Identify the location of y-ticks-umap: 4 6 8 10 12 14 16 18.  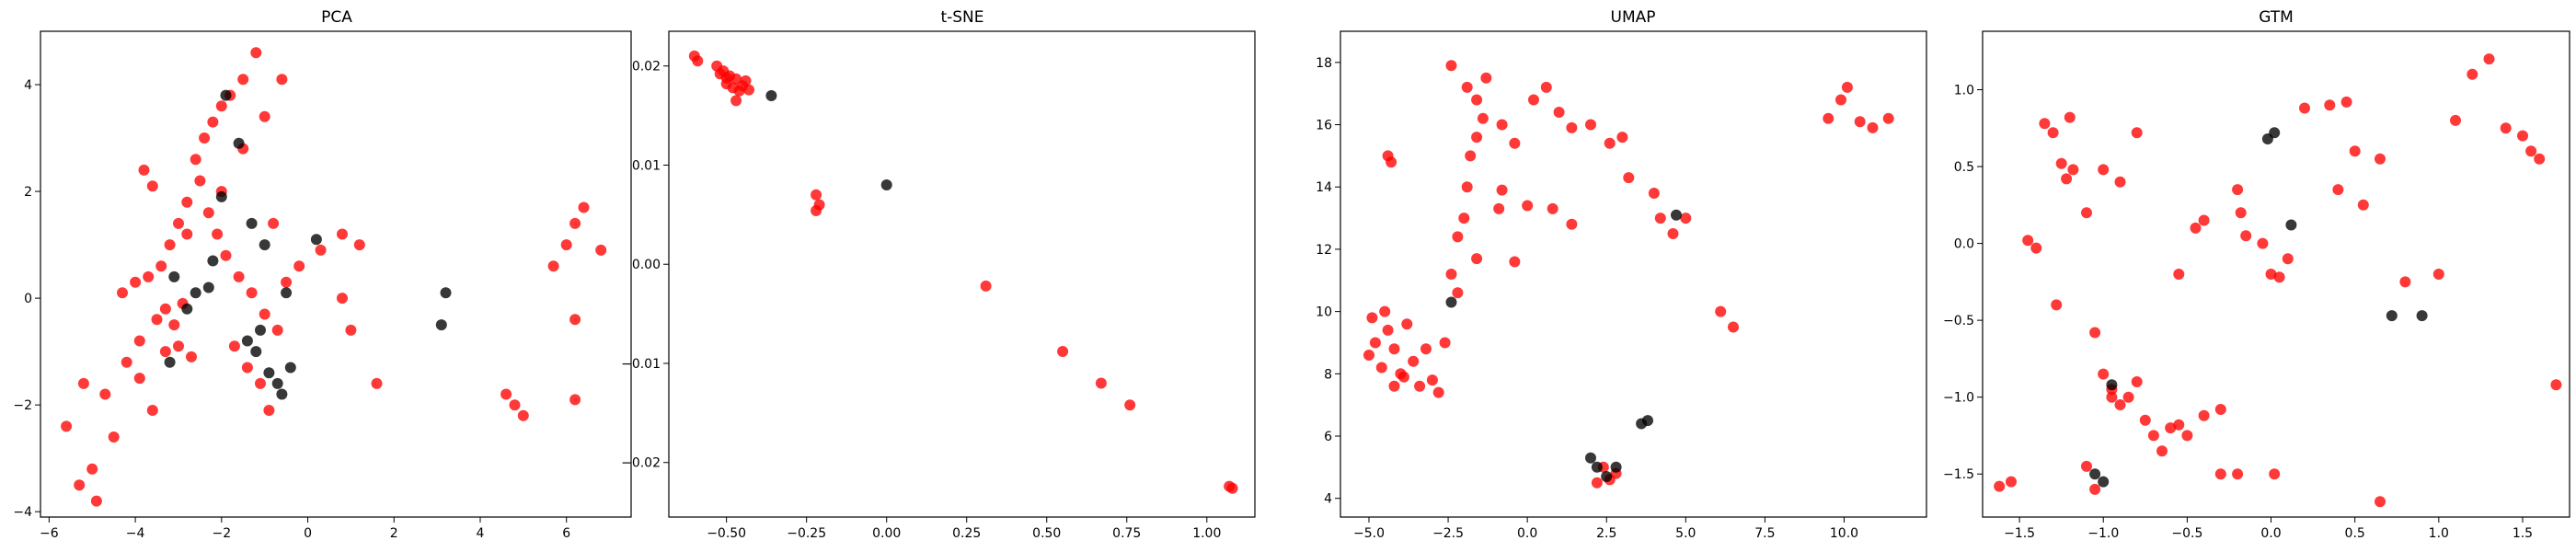
(1328, 281).